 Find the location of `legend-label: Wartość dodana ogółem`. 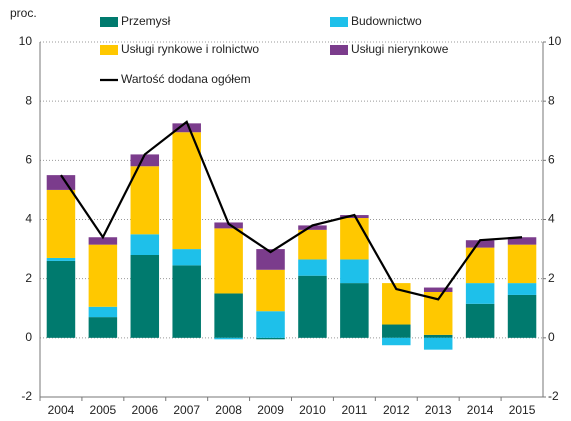

legend-label: Wartość dodana ogółem is located at coordinates (186, 79).